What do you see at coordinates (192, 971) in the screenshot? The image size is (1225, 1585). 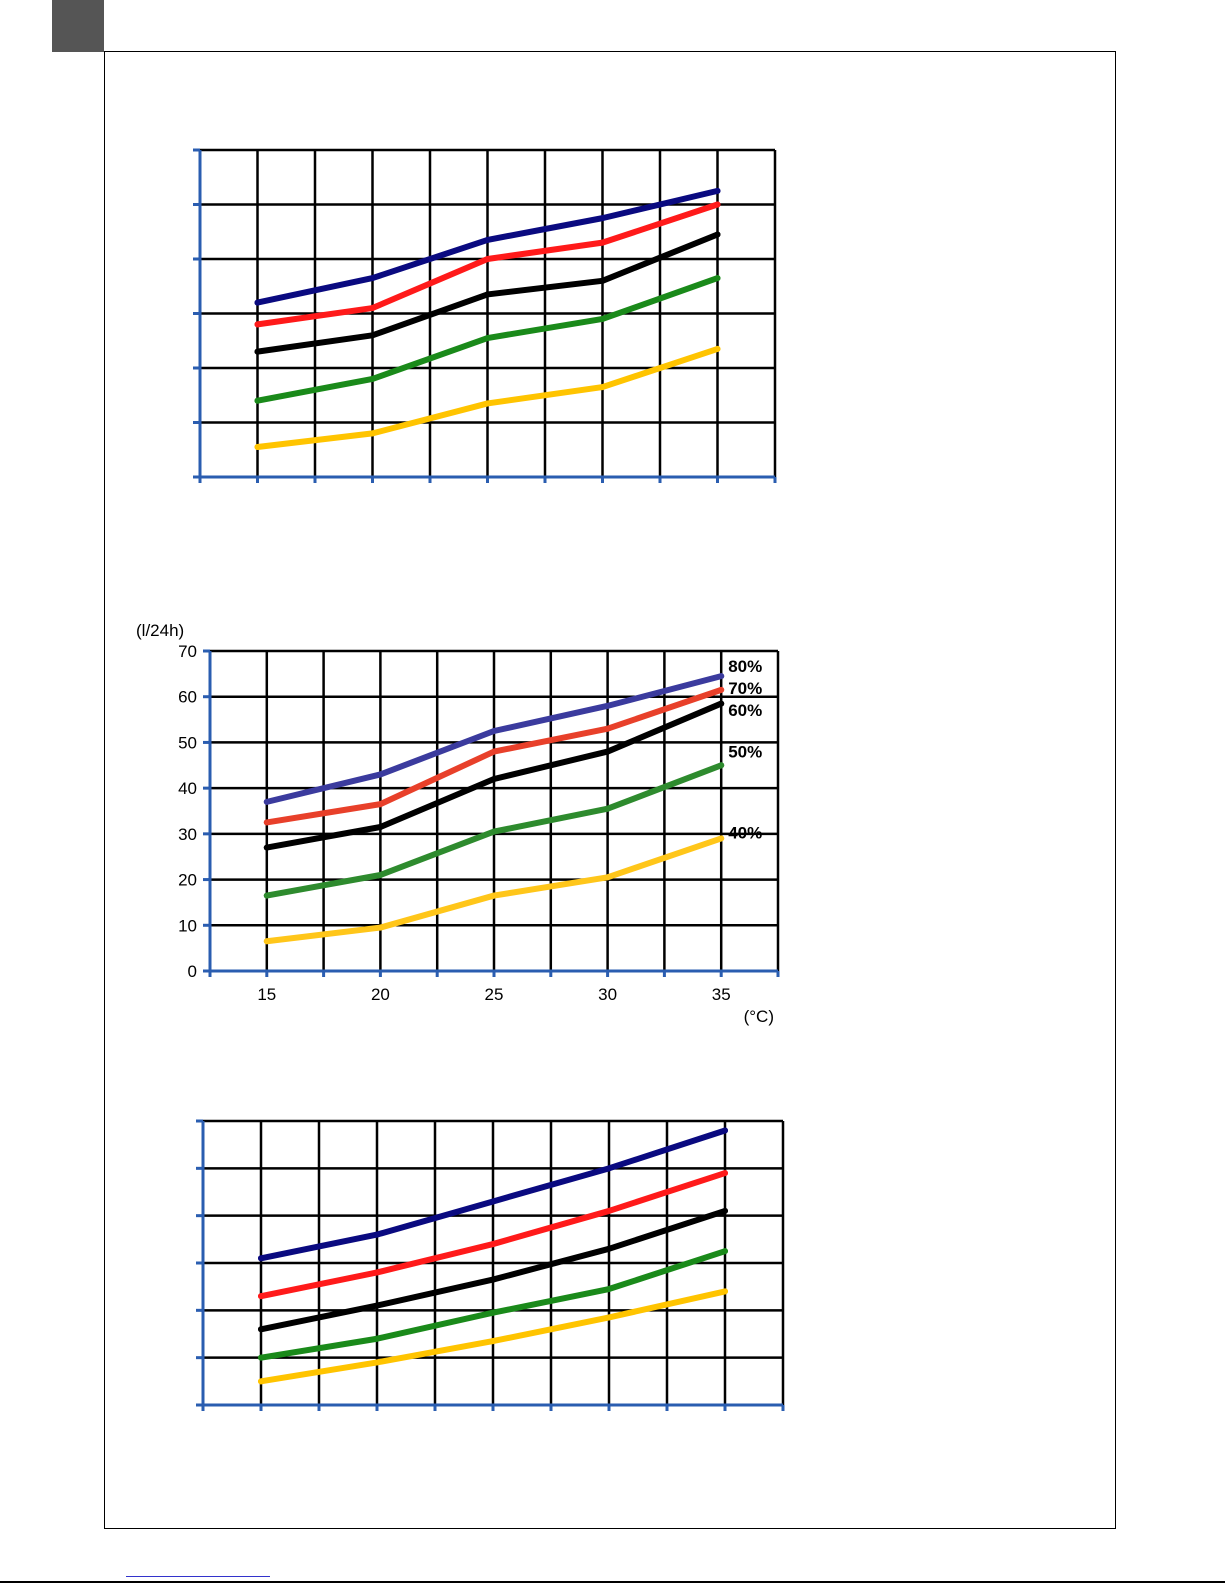 I see `y-tick-label: 0` at bounding box center [192, 971].